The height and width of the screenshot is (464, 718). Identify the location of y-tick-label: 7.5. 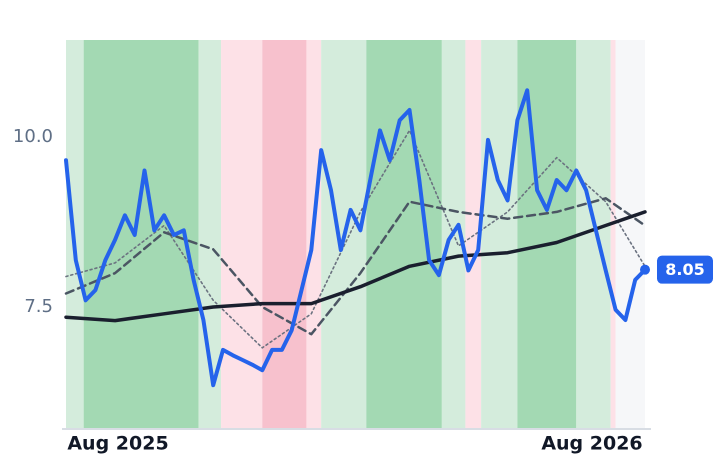
(38, 306).